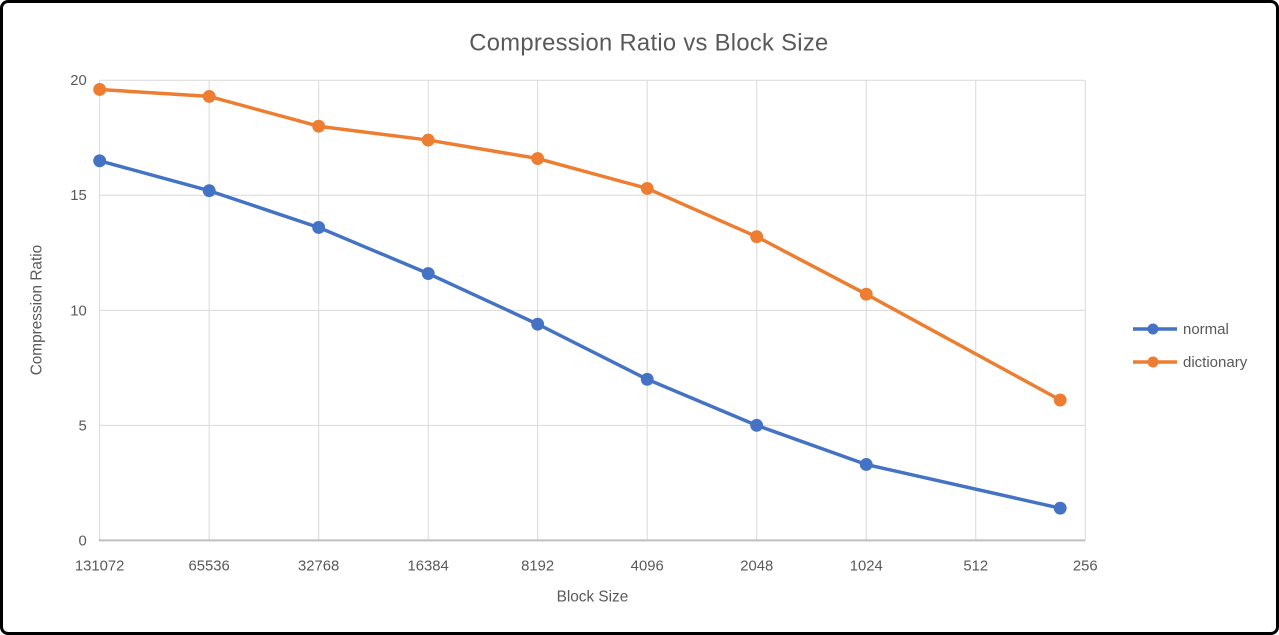  What do you see at coordinates (757, 425) in the screenshot?
I see `point-normal-2048` at bounding box center [757, 425].